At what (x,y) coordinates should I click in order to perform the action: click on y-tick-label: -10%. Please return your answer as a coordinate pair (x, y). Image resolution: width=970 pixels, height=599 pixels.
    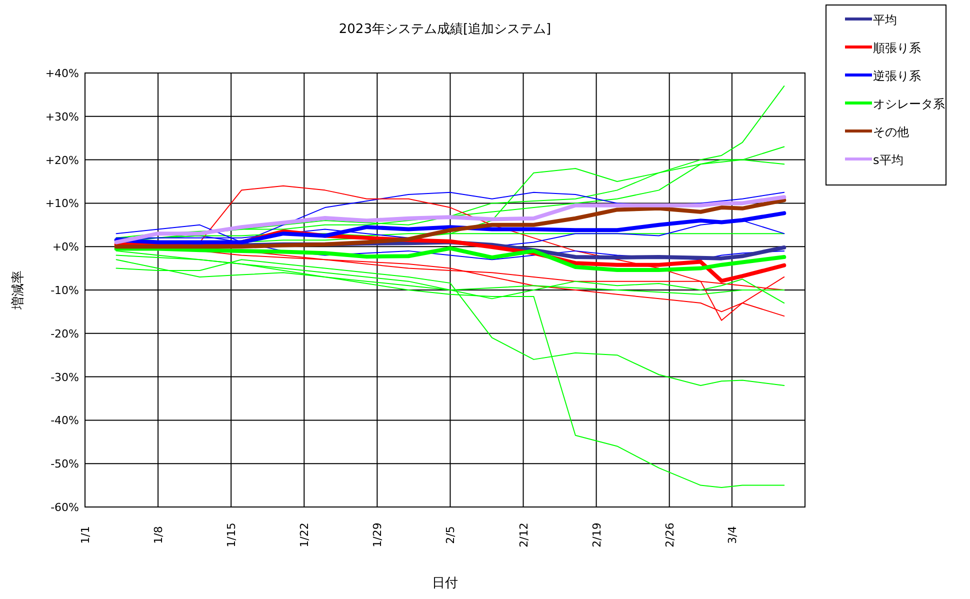
    Looking at the image, I should click on (64, 290).